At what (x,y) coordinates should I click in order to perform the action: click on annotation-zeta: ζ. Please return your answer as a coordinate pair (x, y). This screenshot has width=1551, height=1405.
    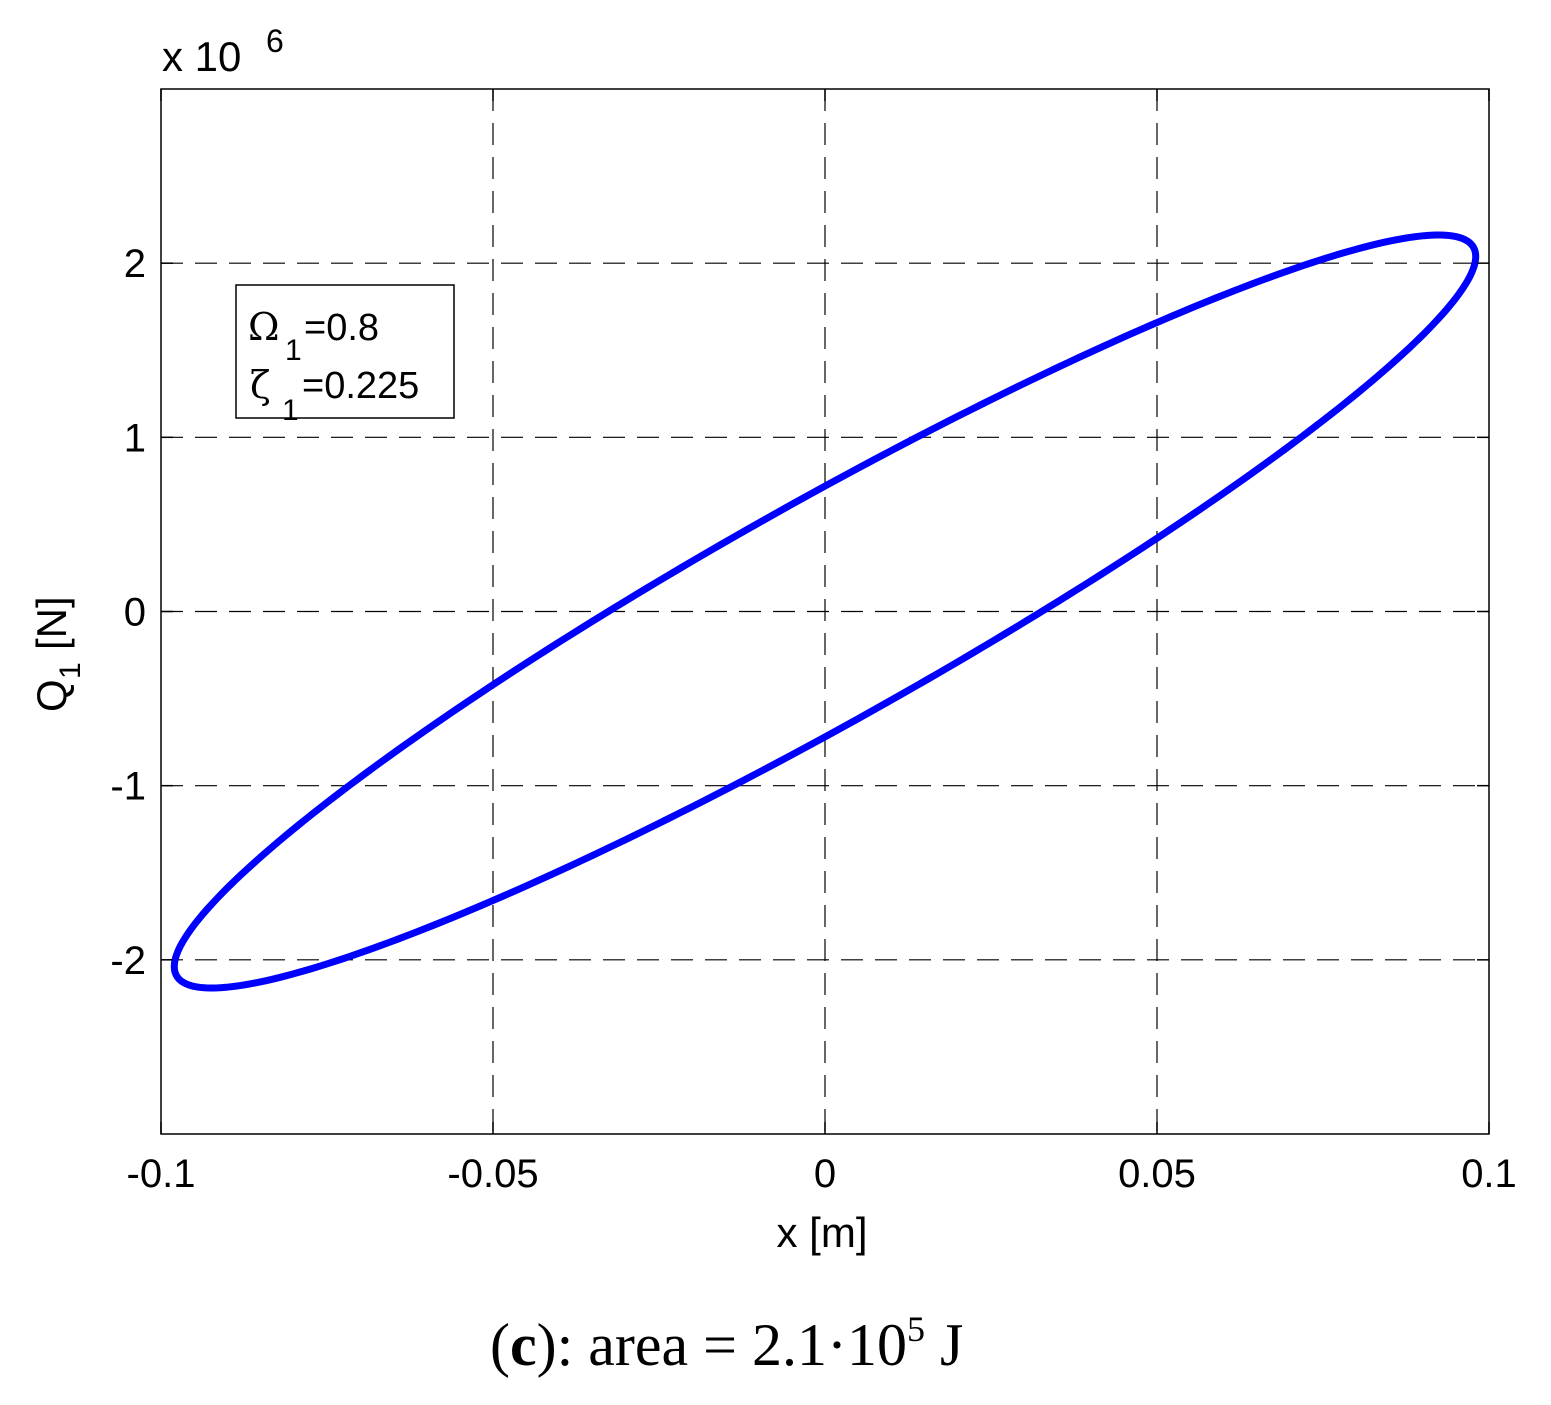
    Looking at the image, I should click on (260, 385).